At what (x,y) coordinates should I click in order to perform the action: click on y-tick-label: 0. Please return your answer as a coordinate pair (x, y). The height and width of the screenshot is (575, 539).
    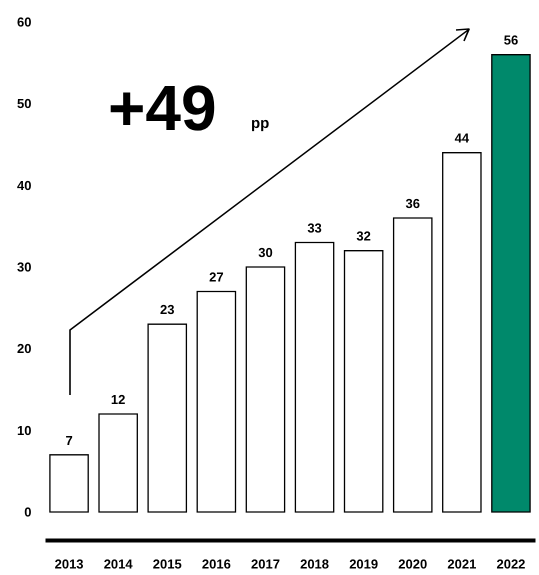
    Looking at the image, I should click on (28, 512).